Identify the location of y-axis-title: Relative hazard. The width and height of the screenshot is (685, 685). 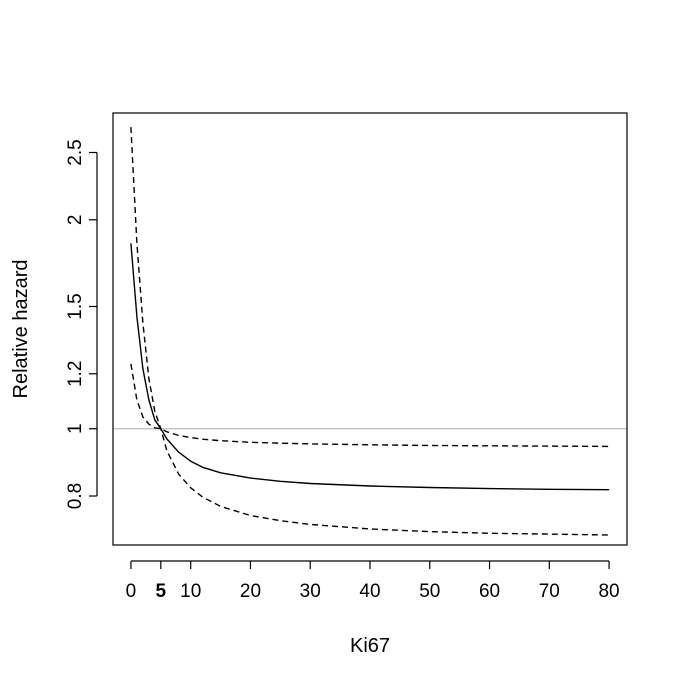
(21, 329).